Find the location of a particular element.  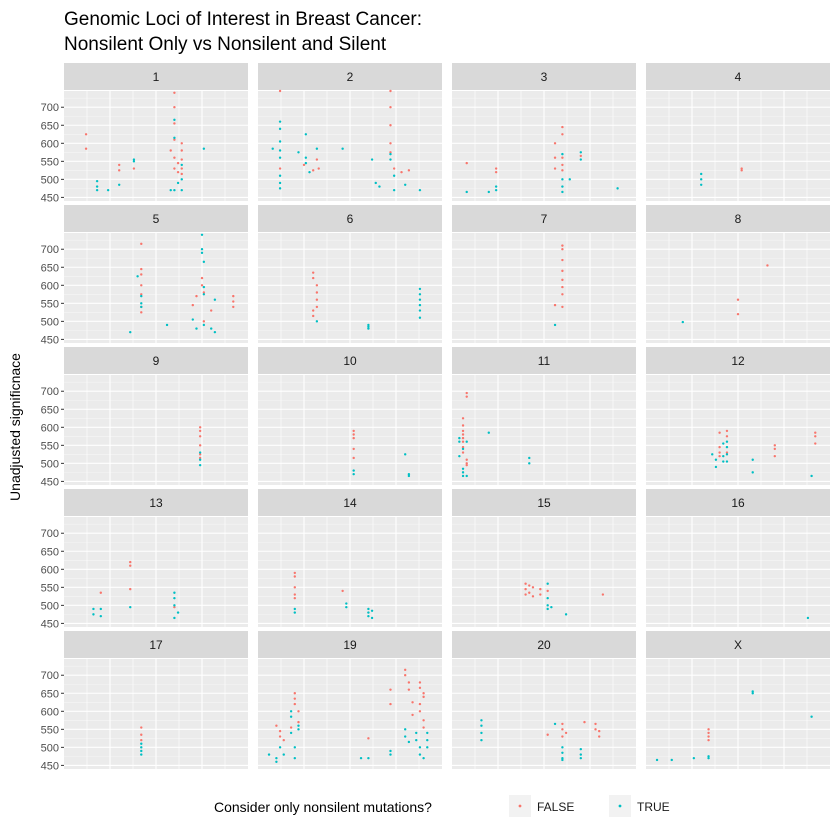

facet-panel-4: 4 is located at coordinates (738, 132).